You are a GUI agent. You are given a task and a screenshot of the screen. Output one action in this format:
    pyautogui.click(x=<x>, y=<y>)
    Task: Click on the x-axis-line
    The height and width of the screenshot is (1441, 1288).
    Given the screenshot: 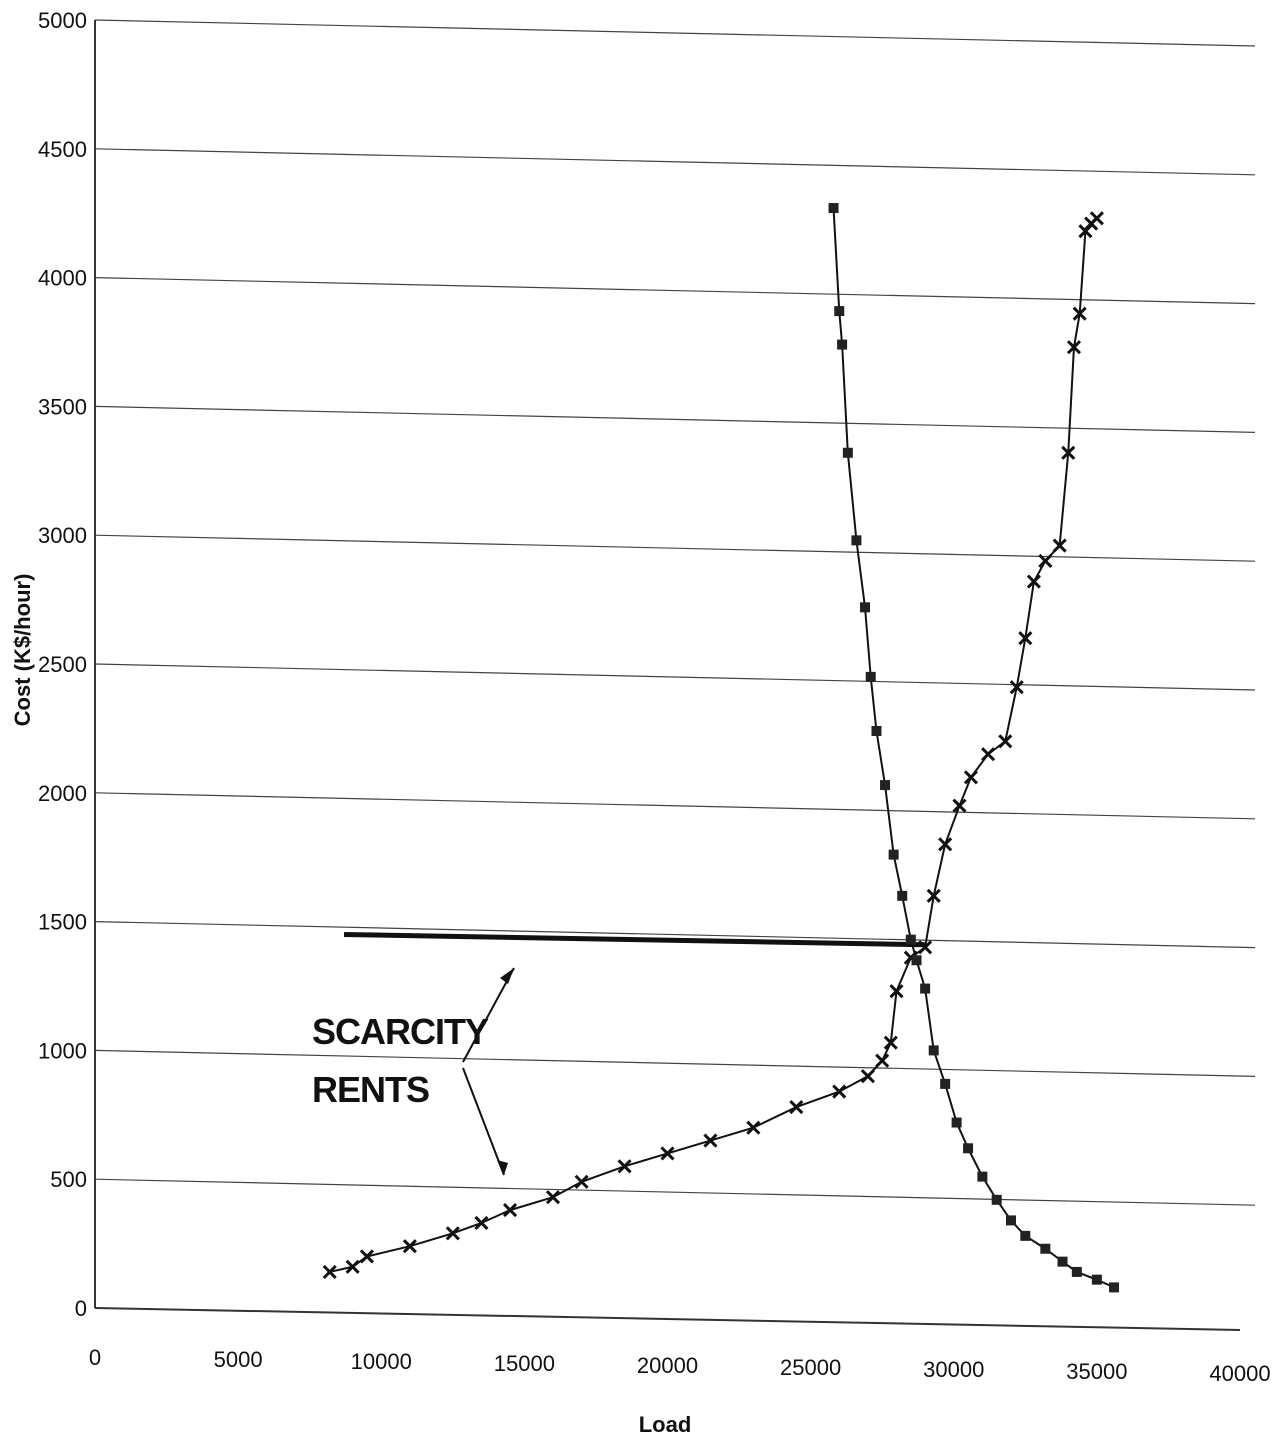 What is the action you would take?
    pyautogui.click(x=667, y=1319)
    